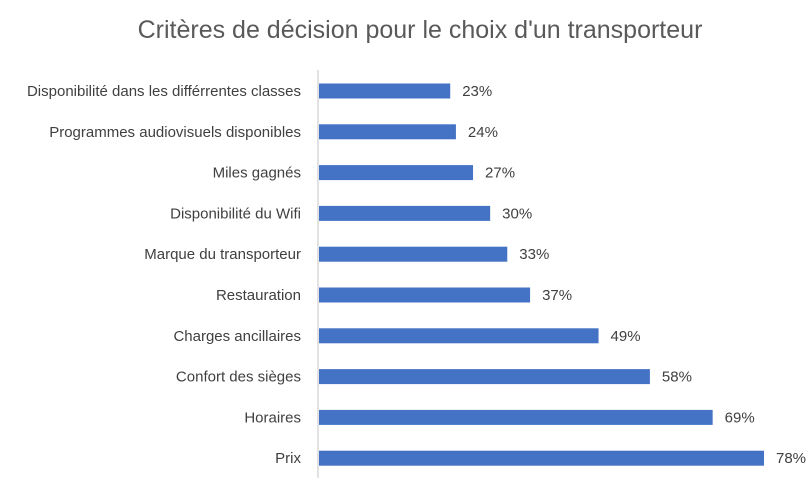 This screenshot has width=811, height=485. I want to click on data-label: 33%, so click(534, 254).